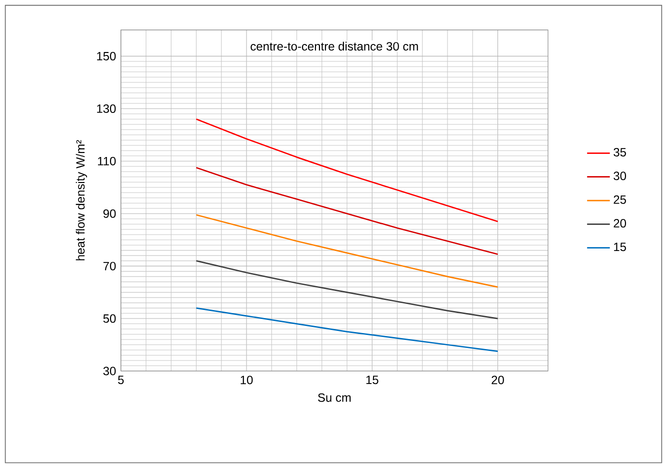  I want to click on x-tick-label: 15, so click(372, 380).